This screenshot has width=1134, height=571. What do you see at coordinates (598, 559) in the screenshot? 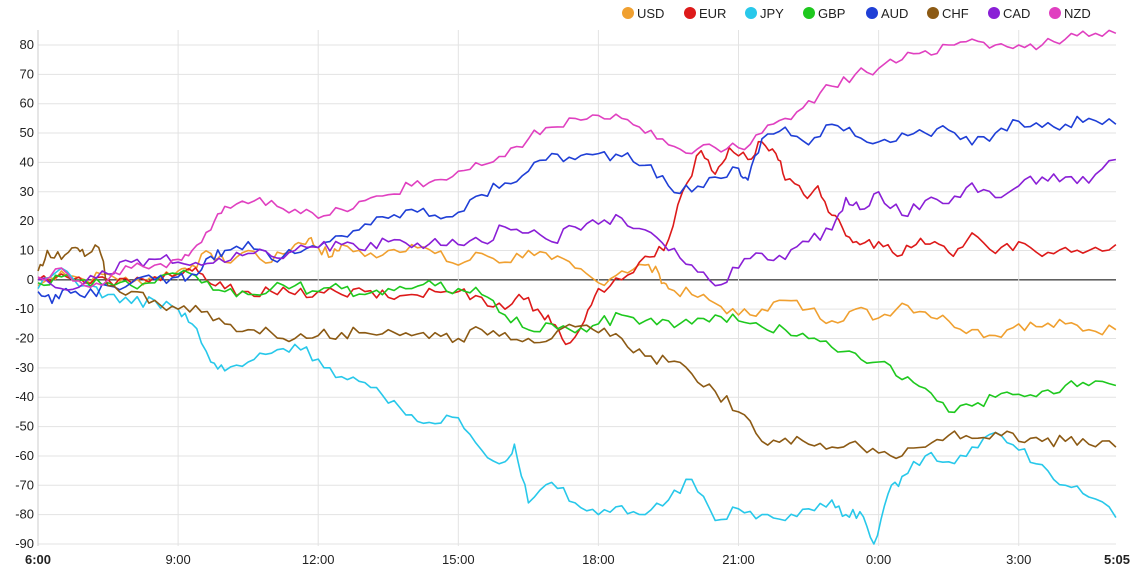
I see `x-tick-label: 18:00` at bounding box center [598, 559].